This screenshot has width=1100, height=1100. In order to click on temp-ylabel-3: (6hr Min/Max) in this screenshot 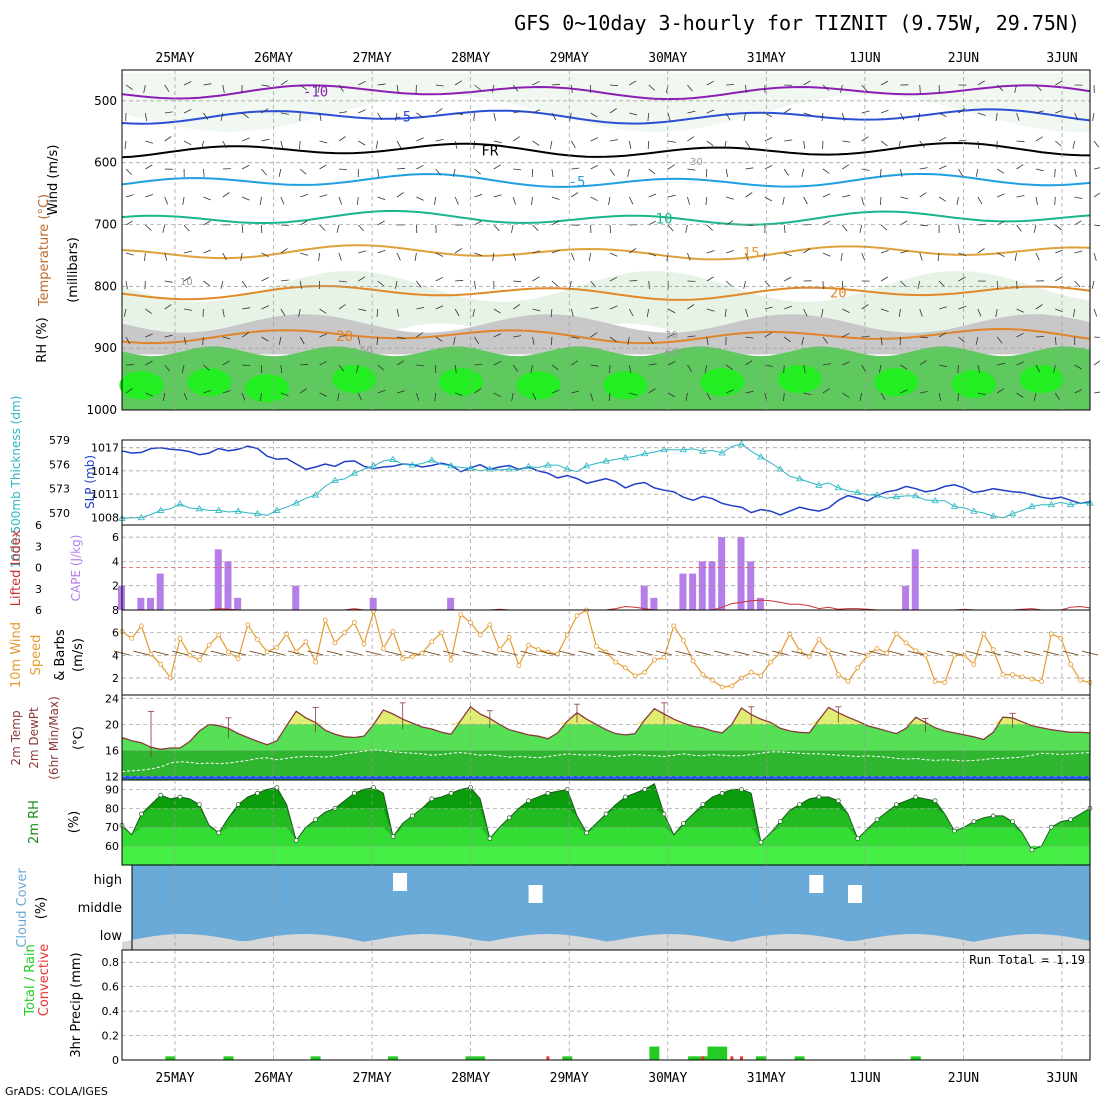, I will do `click(54, 738)`.